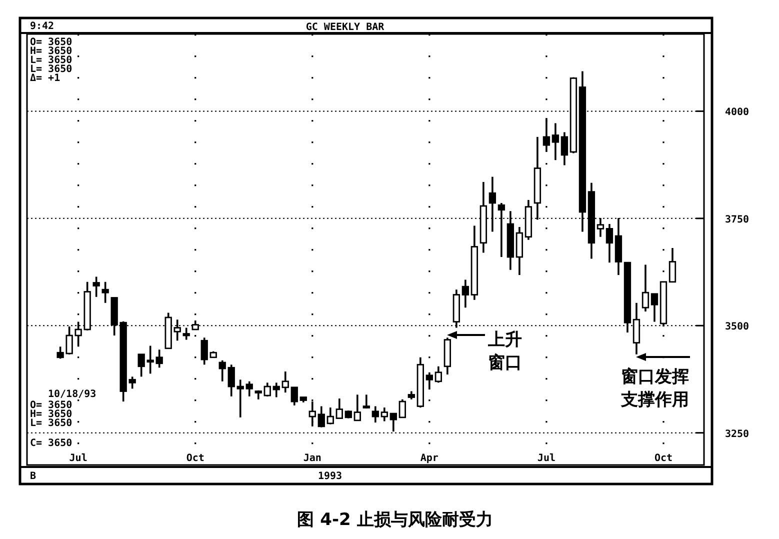 The height and width of the screenshot is (539, 779). I want to click on text: B, so click(33, 476).